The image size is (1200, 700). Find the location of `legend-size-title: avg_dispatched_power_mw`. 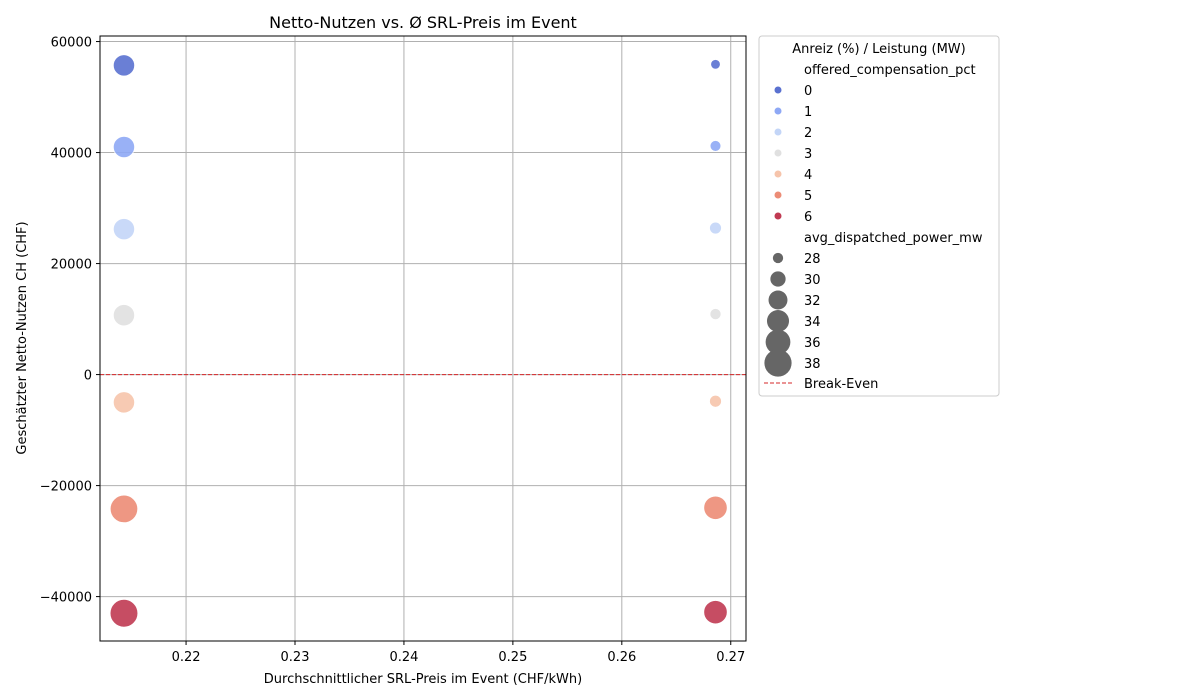

legend-size-title: avg_dispatched_power_mw is located at coordinates (893, 238).